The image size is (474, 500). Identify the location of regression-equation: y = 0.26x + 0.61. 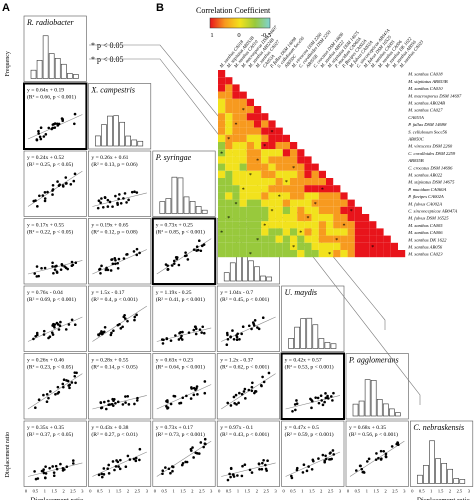
(109, 158).